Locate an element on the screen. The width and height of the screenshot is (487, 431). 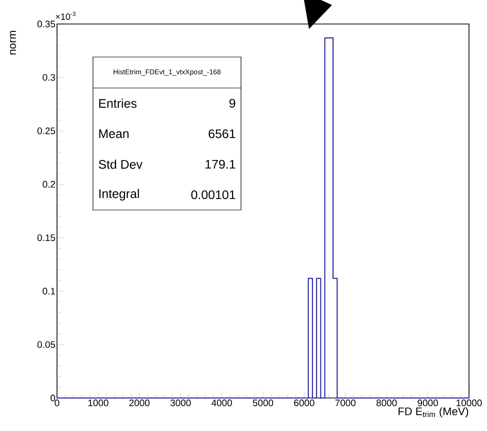
y-tick-label: 0.35 is located at coordinates (46, 24).